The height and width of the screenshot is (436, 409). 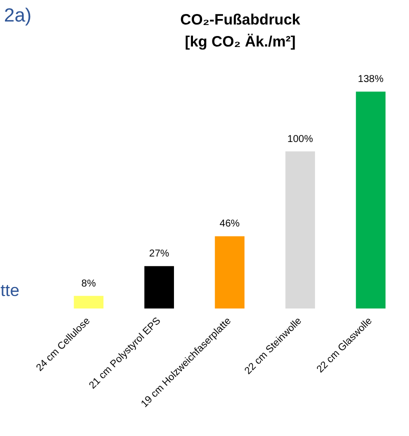 I want to click on text: tte, so click(x=10, y=290).